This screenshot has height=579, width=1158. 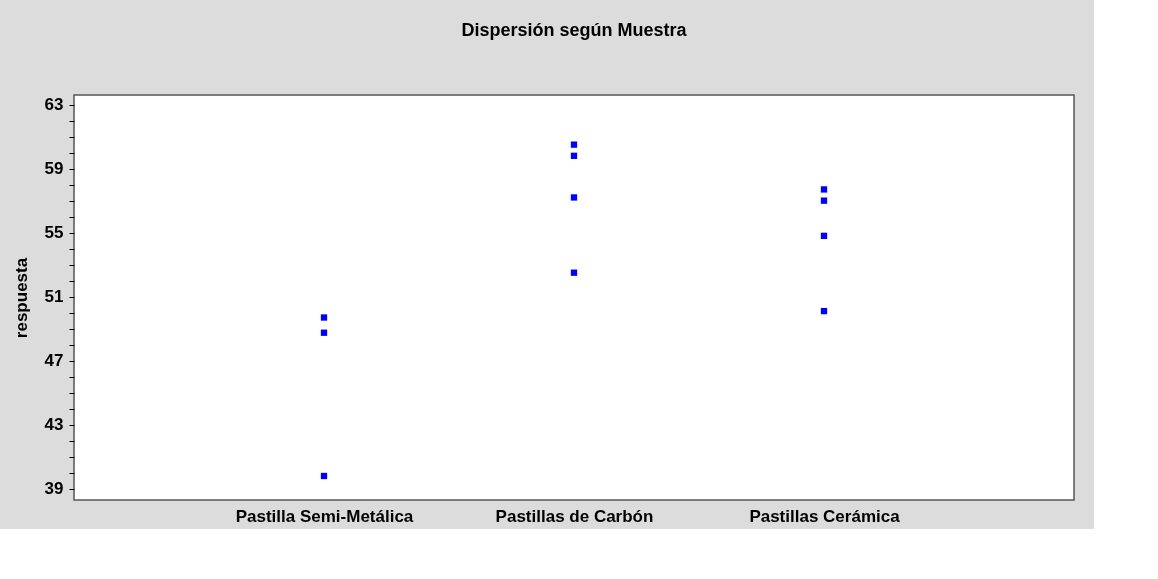 I want to click on y-tick-label: 55, so click(x=54, y=233).